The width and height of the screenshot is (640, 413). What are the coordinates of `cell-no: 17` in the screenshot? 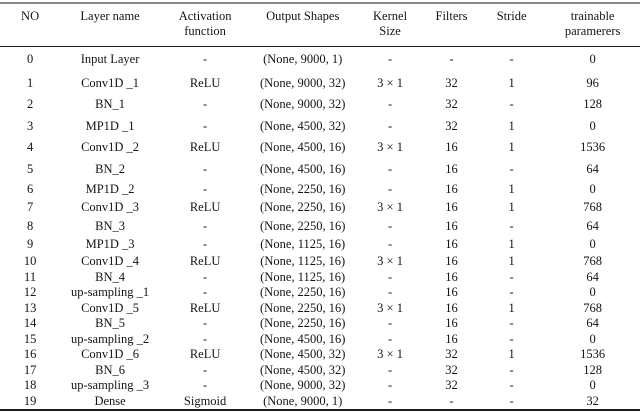 It's located at (30, 369).